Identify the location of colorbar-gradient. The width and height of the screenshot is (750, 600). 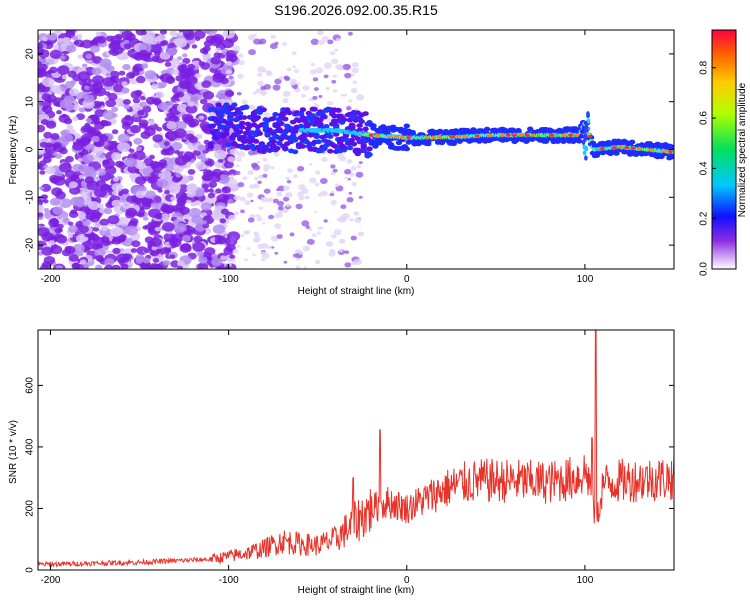
(724, 149).